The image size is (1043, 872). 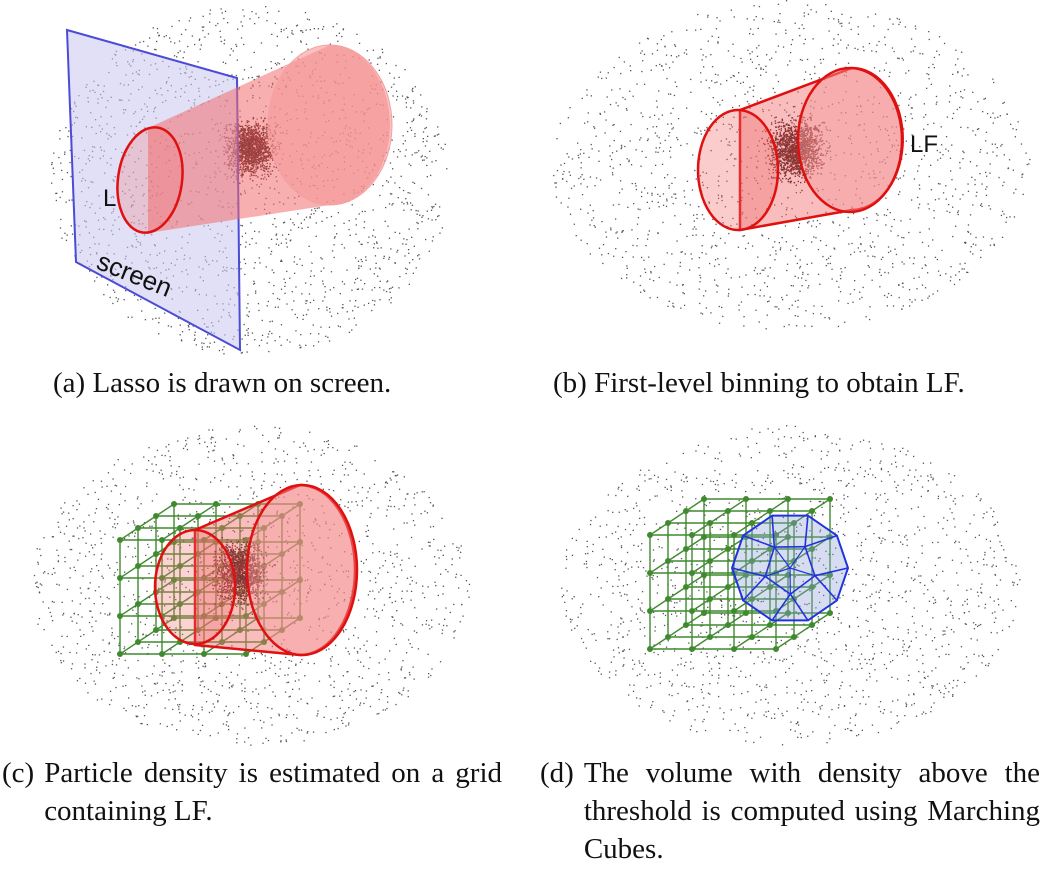 I want to click on cone-far-end, so click(x=330, y=125).